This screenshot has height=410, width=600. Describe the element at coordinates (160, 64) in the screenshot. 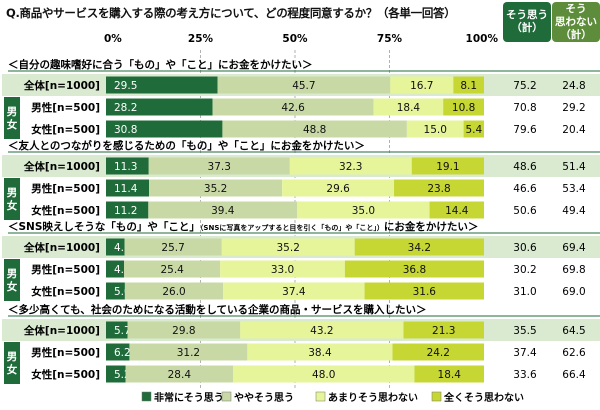

I see `section-title: ＜自分の趣味嗜好に合う「もの」や「こと」にお金をかけたい＞` at that location.